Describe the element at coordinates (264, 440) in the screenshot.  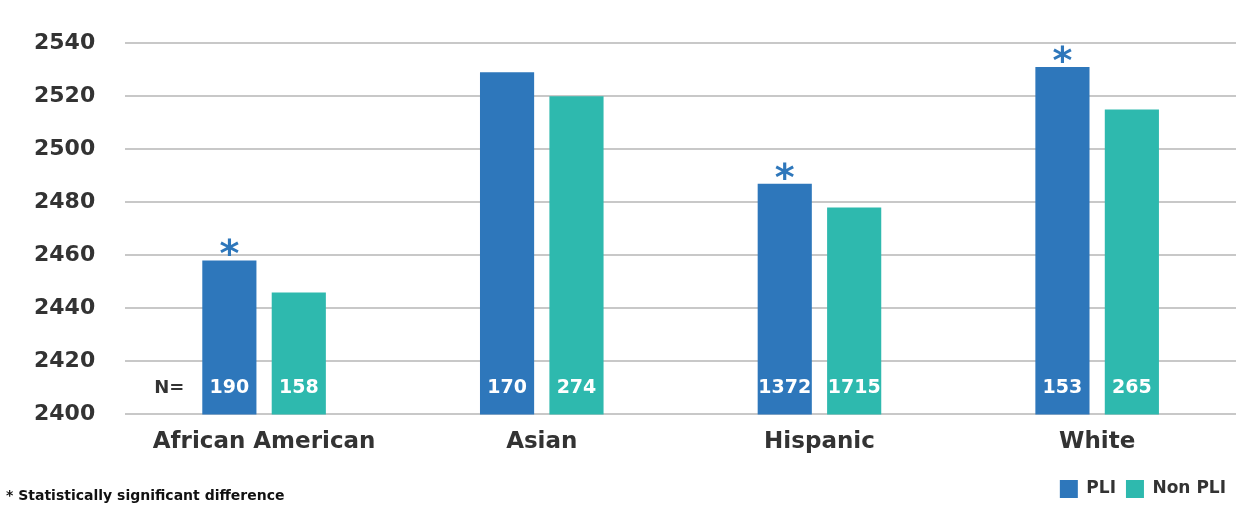
I see `x-tick-label: African American` at that location.